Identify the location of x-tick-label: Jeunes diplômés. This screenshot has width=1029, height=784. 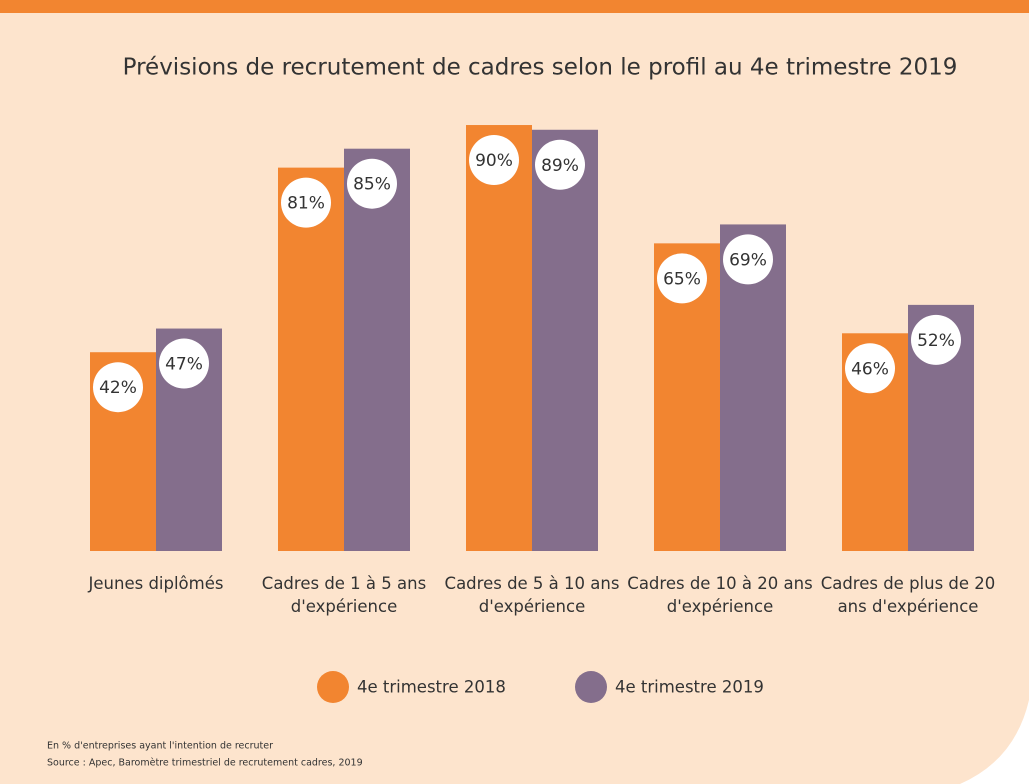
(156, 583).